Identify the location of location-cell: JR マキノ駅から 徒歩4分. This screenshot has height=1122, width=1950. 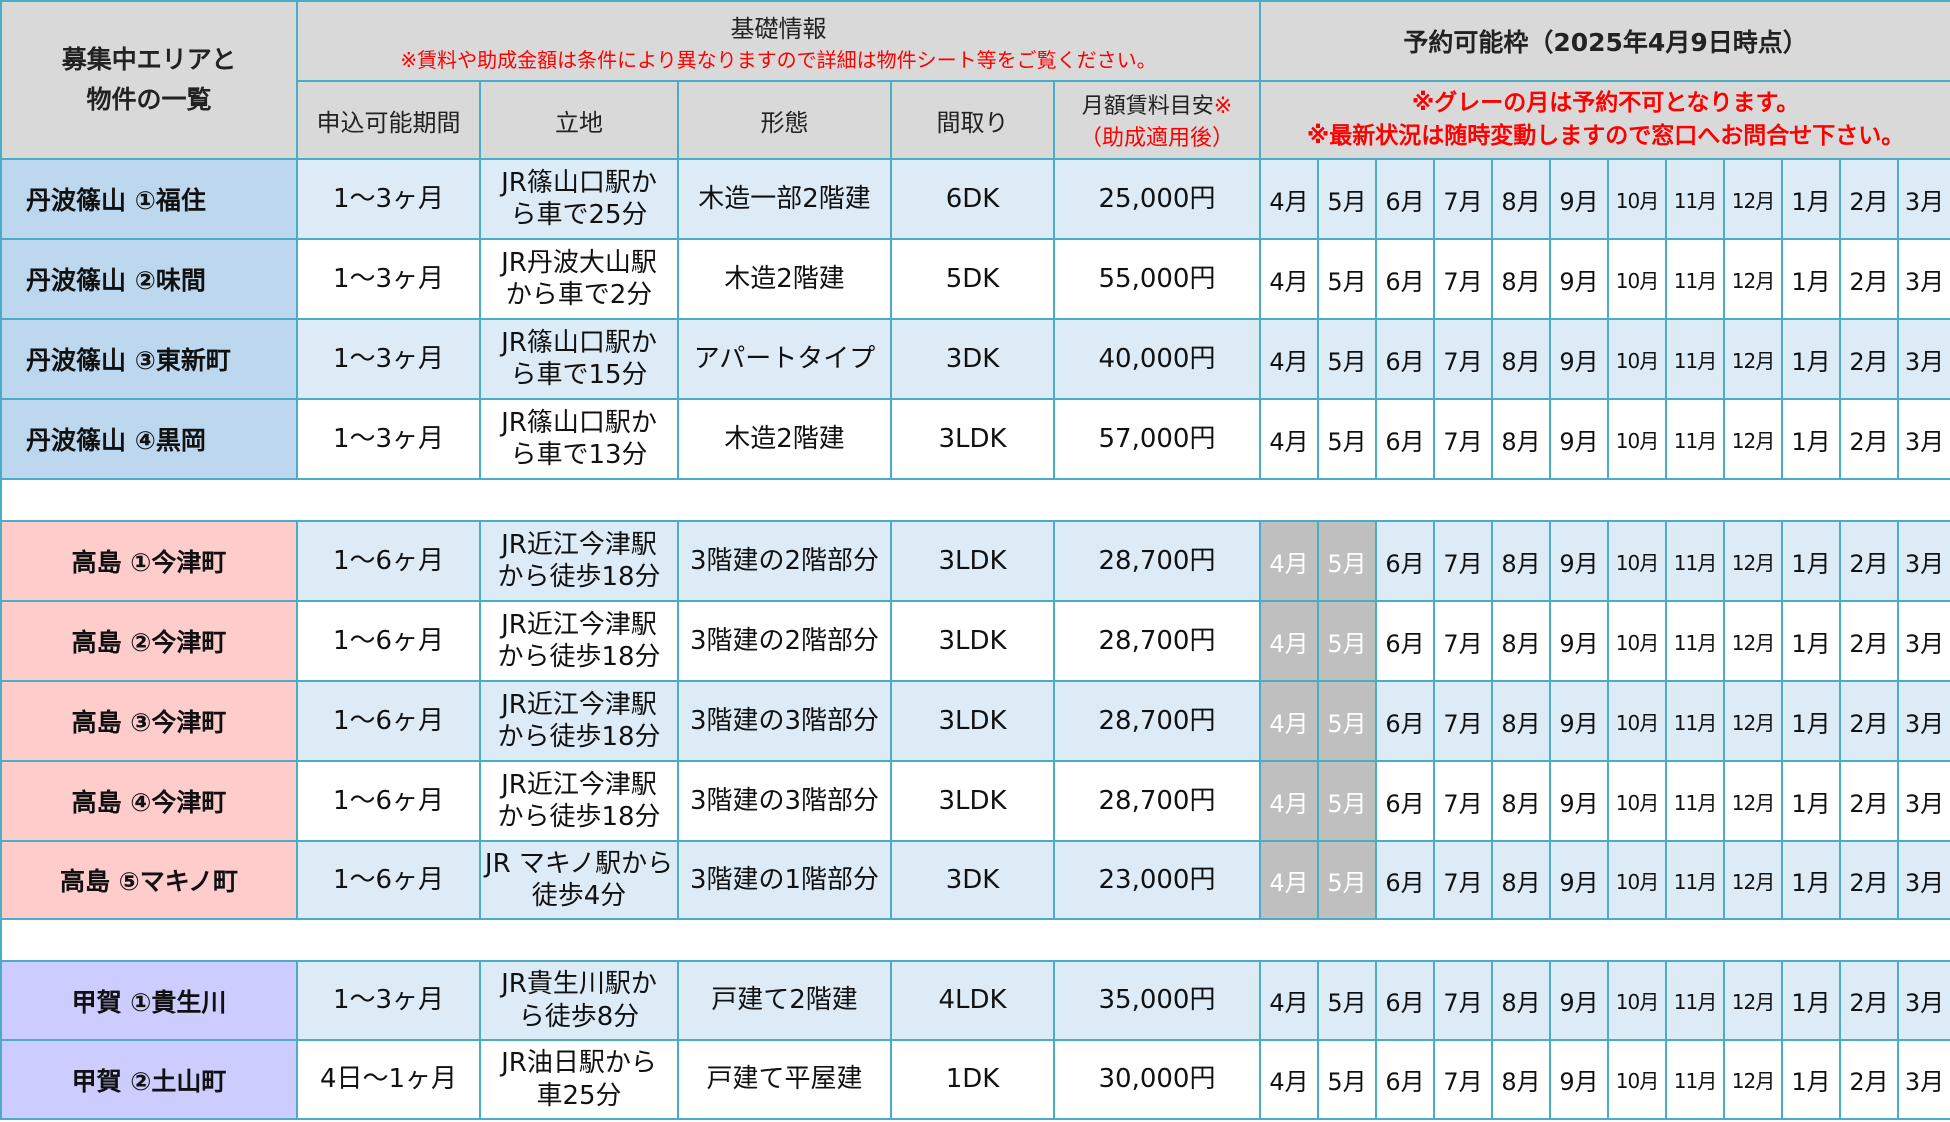
(579, 880).